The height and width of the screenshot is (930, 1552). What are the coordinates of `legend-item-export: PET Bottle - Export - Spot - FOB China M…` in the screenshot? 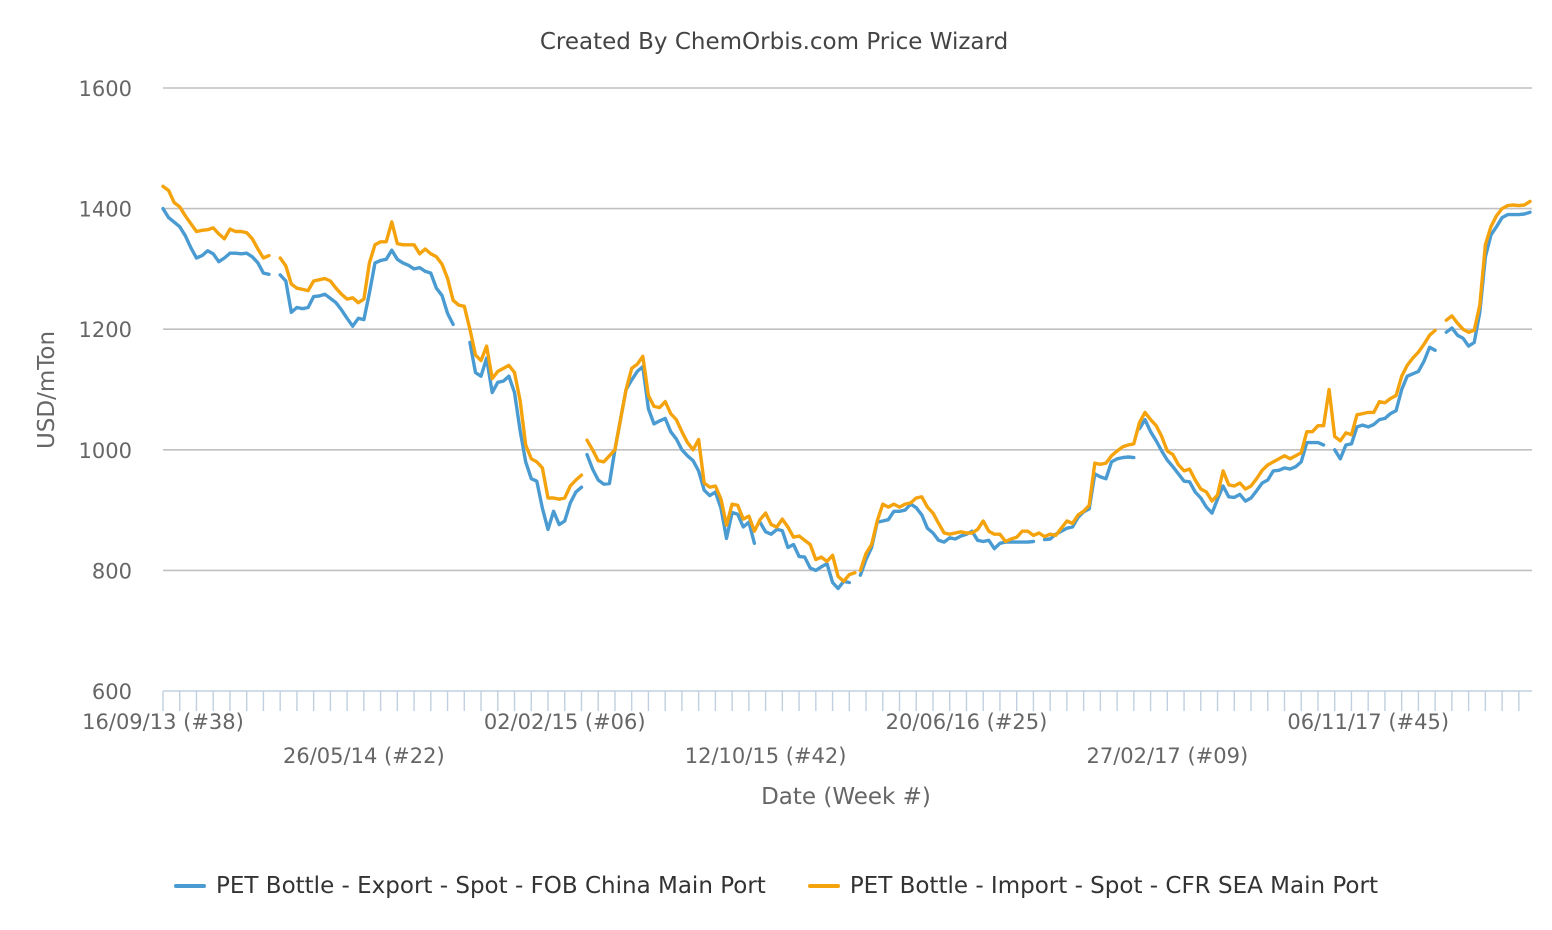 It's located at (470, 886).